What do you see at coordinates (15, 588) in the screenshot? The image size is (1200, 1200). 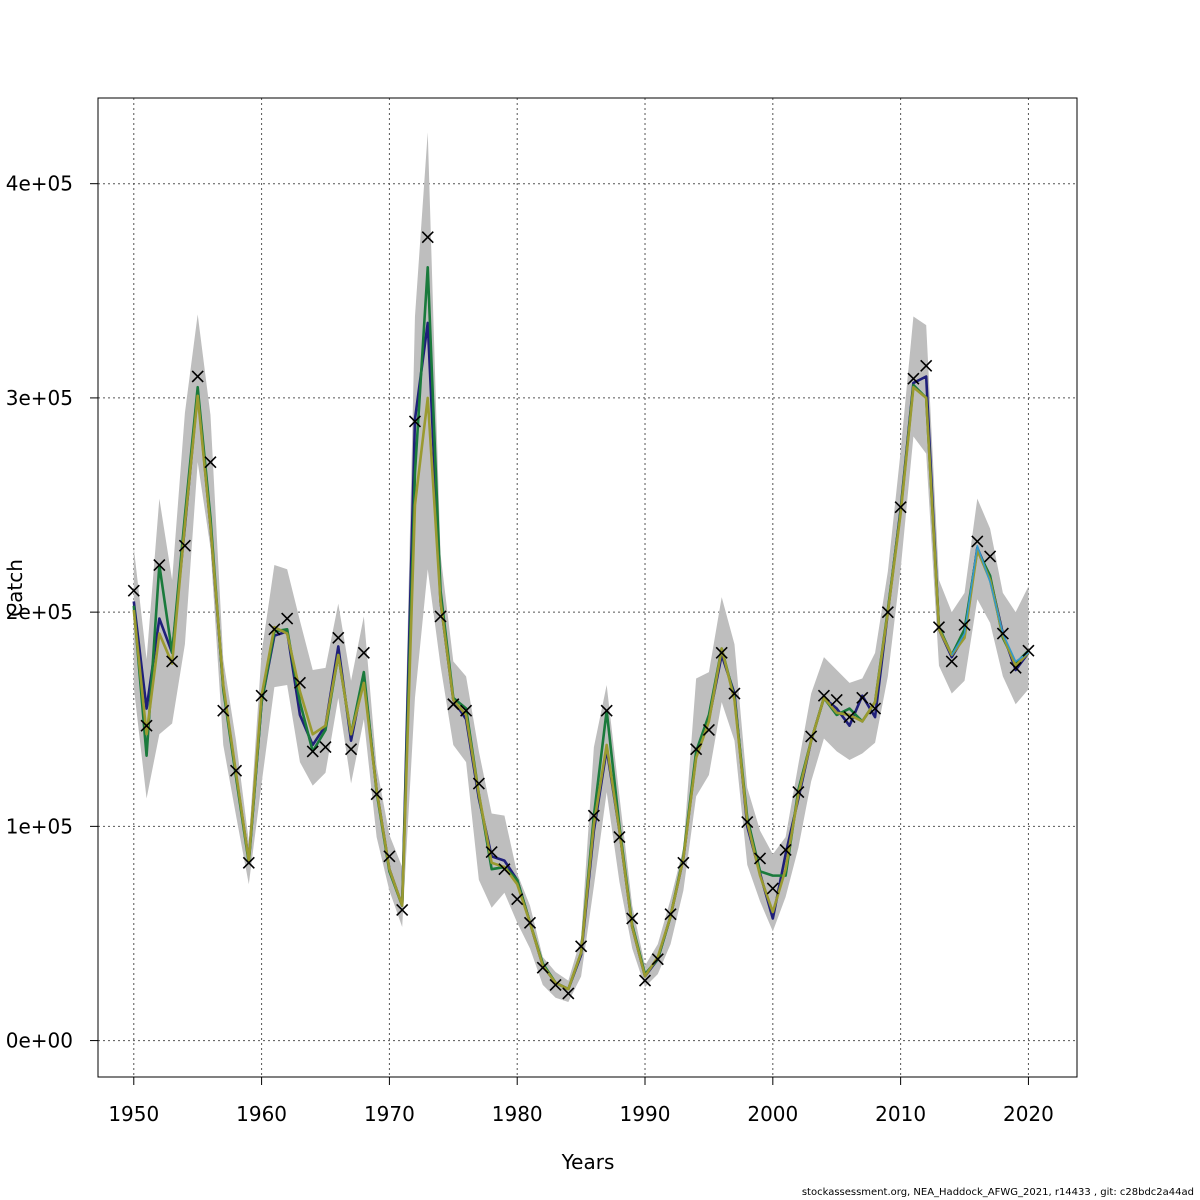 I see `y-axis-title: Catch` at bounding box center [15, 588].